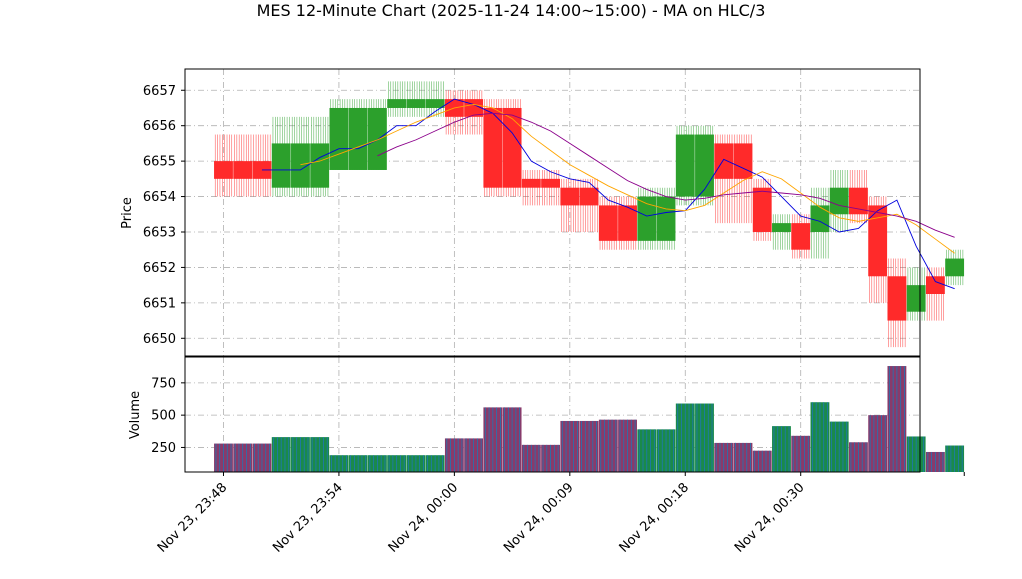  Describe the element at coordinates (159, 268) in the screenshot. I see `price-tick-label: 6652` at that location.